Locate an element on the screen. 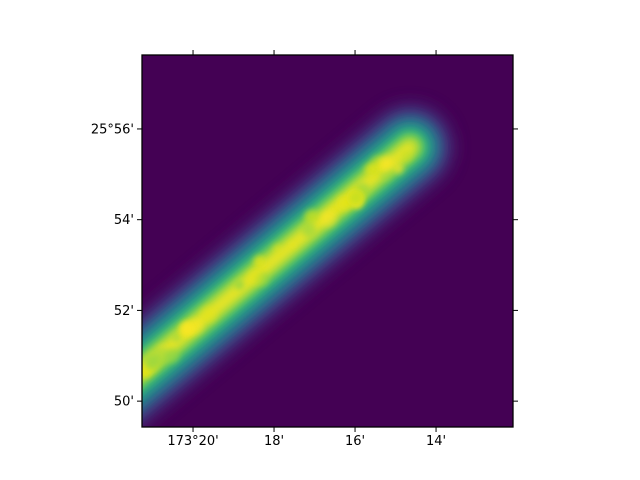  x-tick-label: 16' is located at coordinates (355, 441).